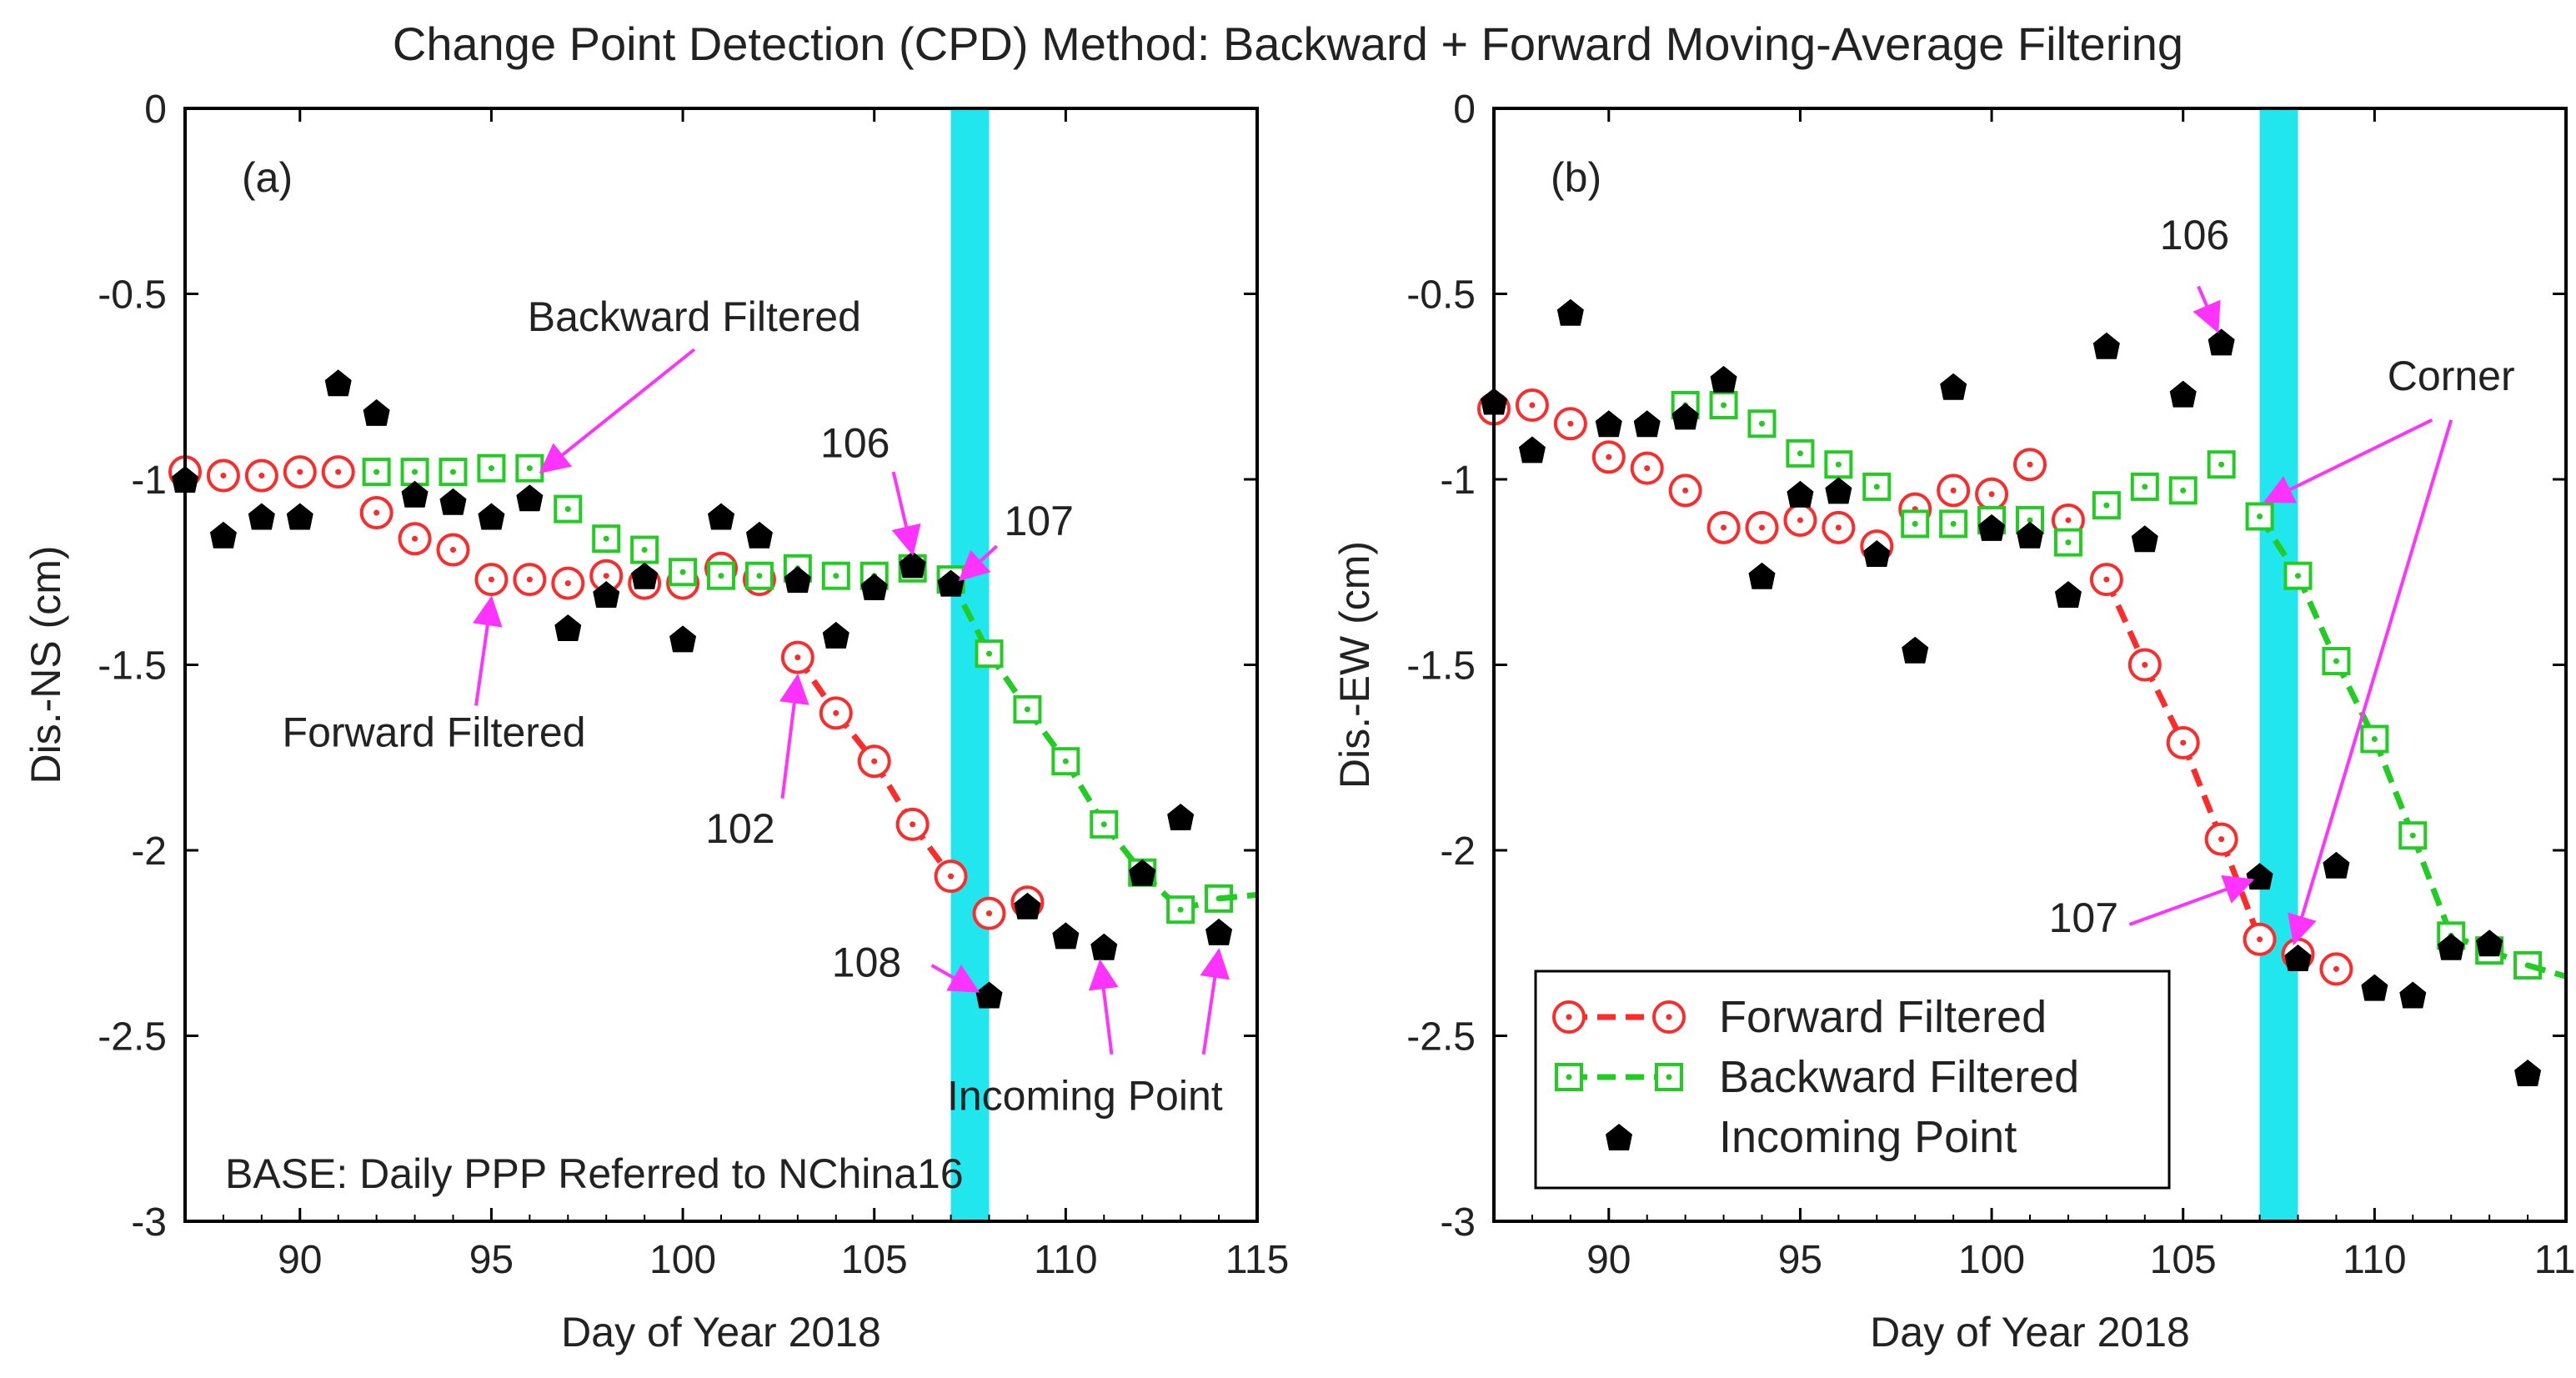  Describe the element at coordinates (46, 664) in the screenshot. I see `panel-a-ylabel: Dis.-NS (cm)` at that location.